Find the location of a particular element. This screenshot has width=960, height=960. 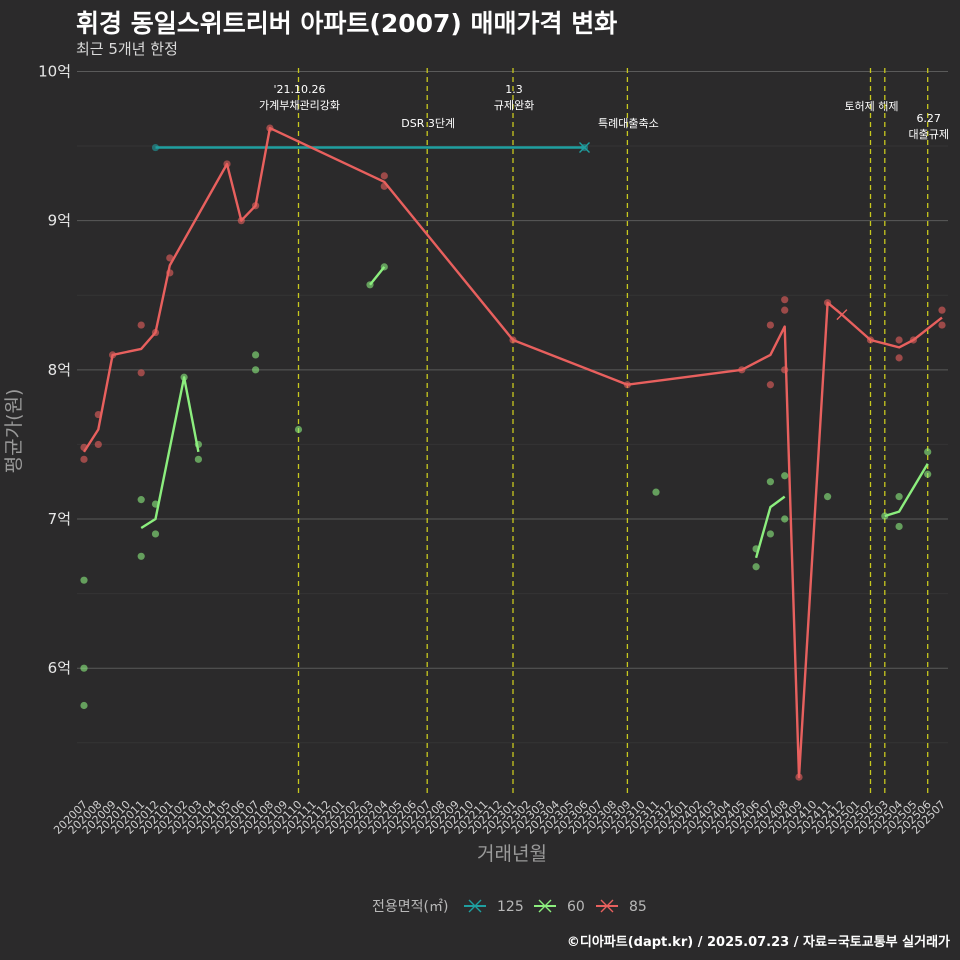

legend-label-85: 85 is located at coordinates (638, 907).